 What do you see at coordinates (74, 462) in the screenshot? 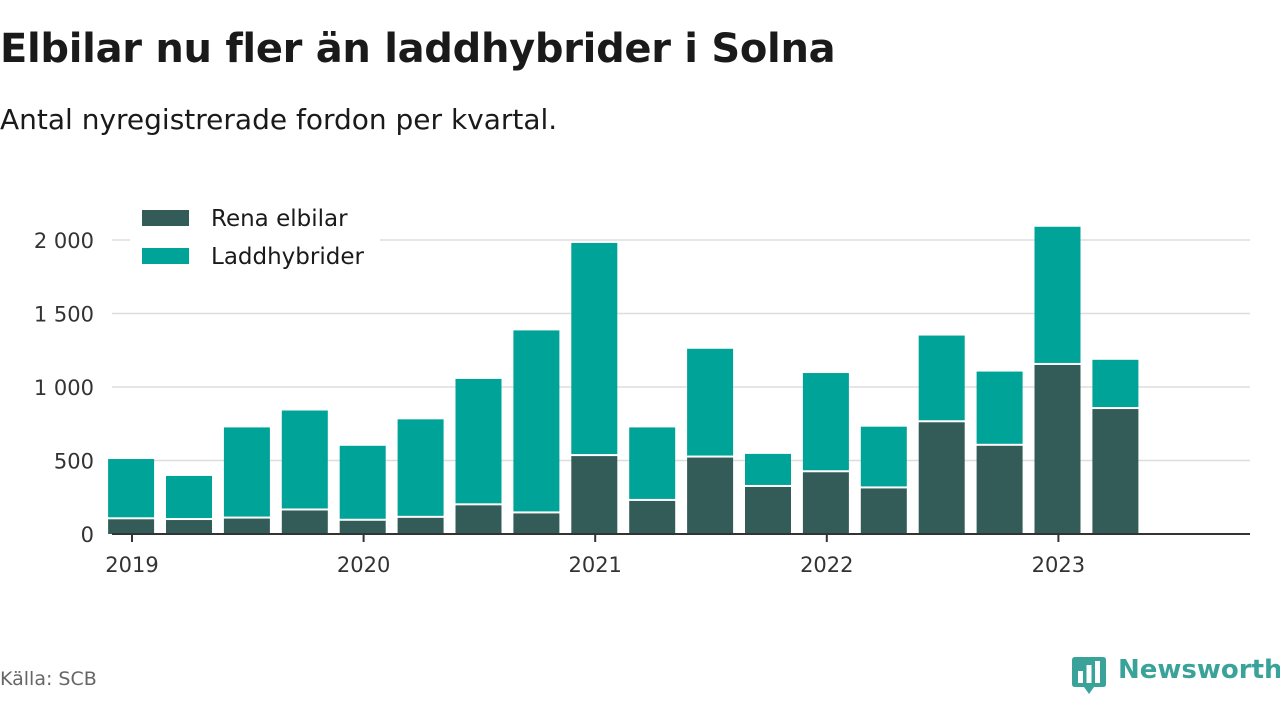
I see `y-tick-label: 500` at bounding box center [74, 462].